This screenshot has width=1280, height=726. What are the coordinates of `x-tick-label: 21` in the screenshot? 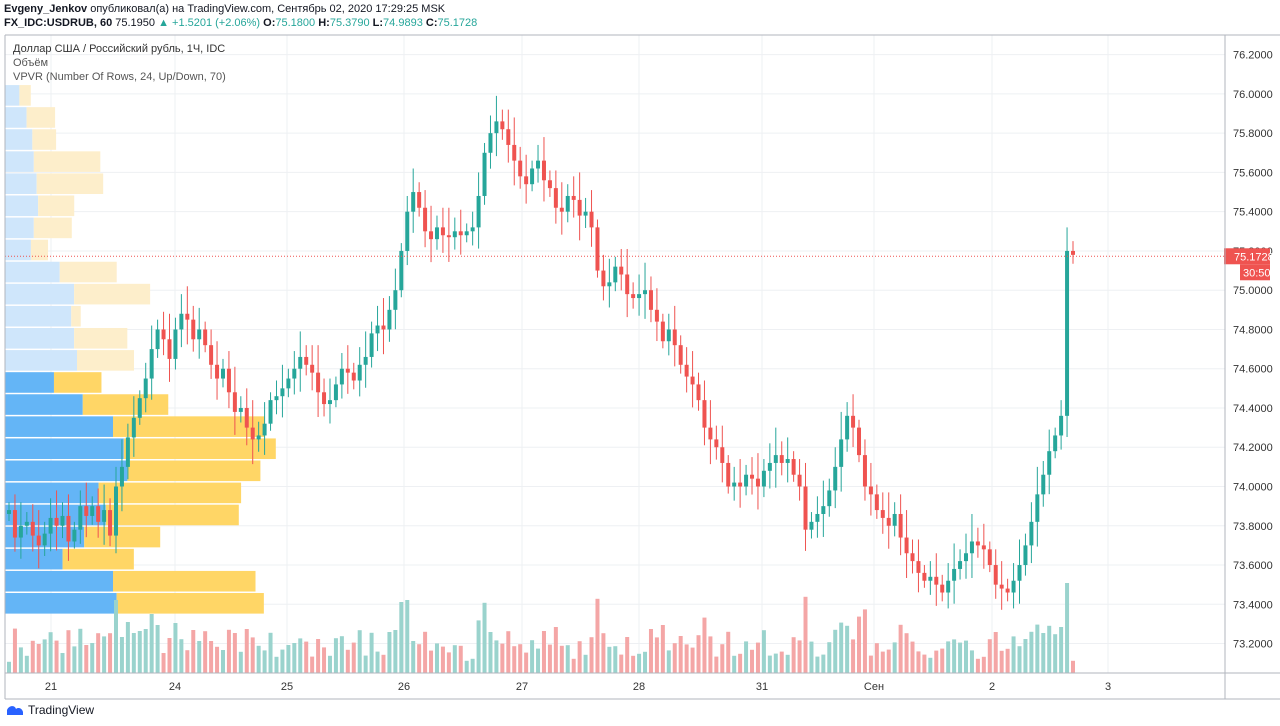 It's located at (51, 687).